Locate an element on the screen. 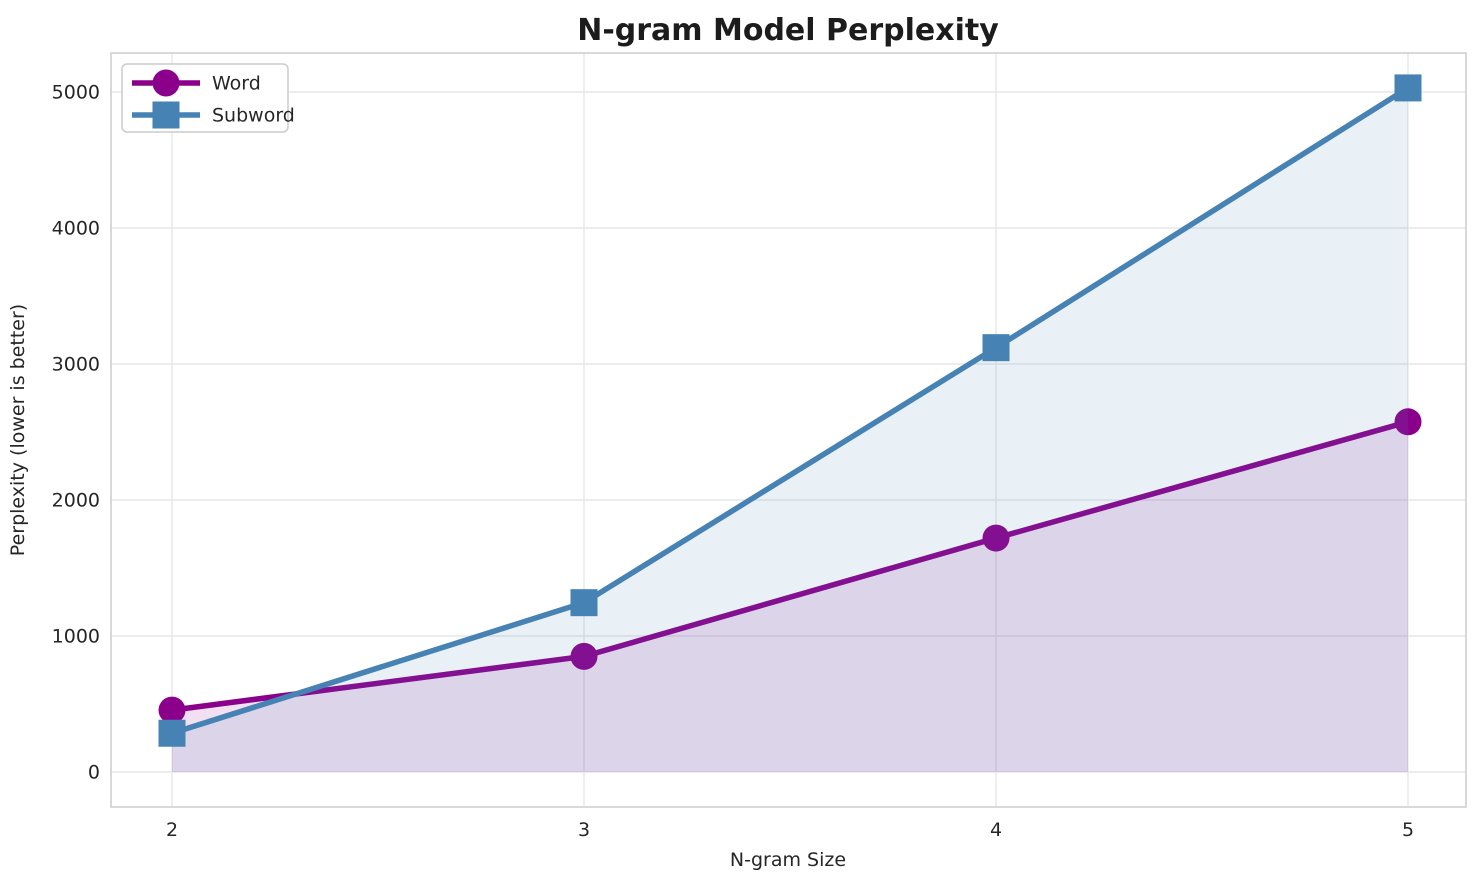 Image resolution: width=1484 pixels, height=885 pixels. y-tick-label: 2000 is located at coordinates (76, 501).